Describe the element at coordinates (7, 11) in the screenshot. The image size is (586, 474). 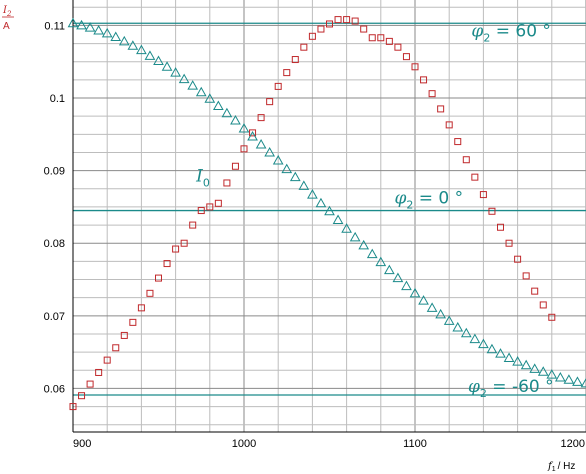
I see `y-axis-label-symbol: I2` at that location.